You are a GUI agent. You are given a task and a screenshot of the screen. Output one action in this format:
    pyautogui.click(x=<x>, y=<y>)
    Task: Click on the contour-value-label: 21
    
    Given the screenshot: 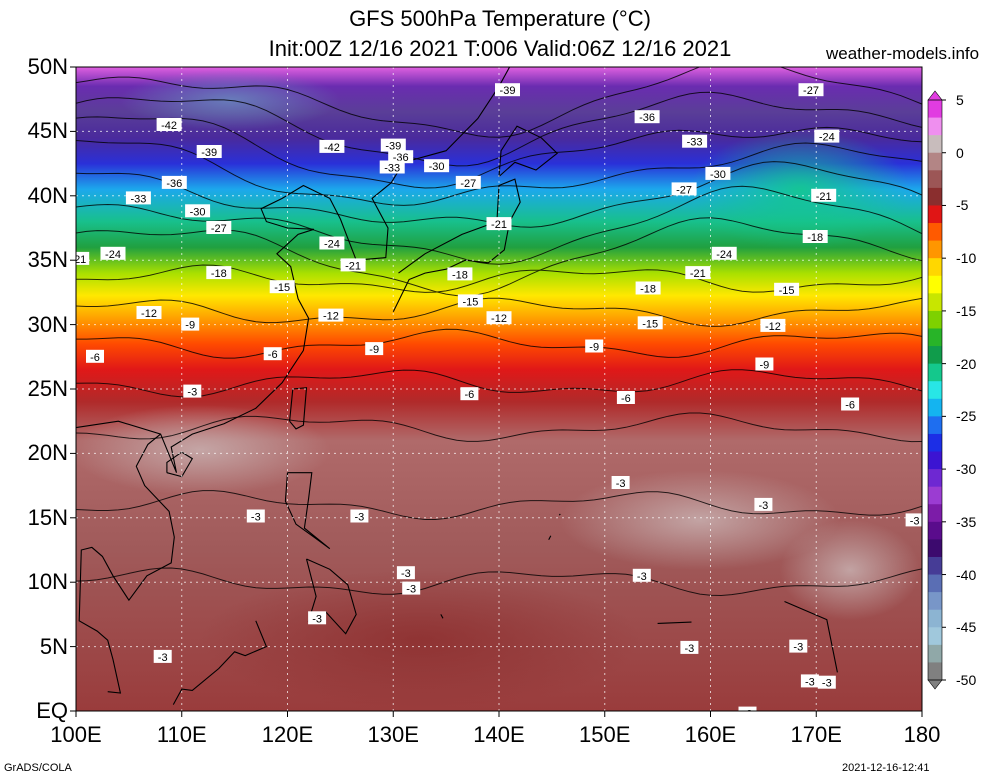 What is the action you would take?
    pyautogui.click(x=83, y=258)
    